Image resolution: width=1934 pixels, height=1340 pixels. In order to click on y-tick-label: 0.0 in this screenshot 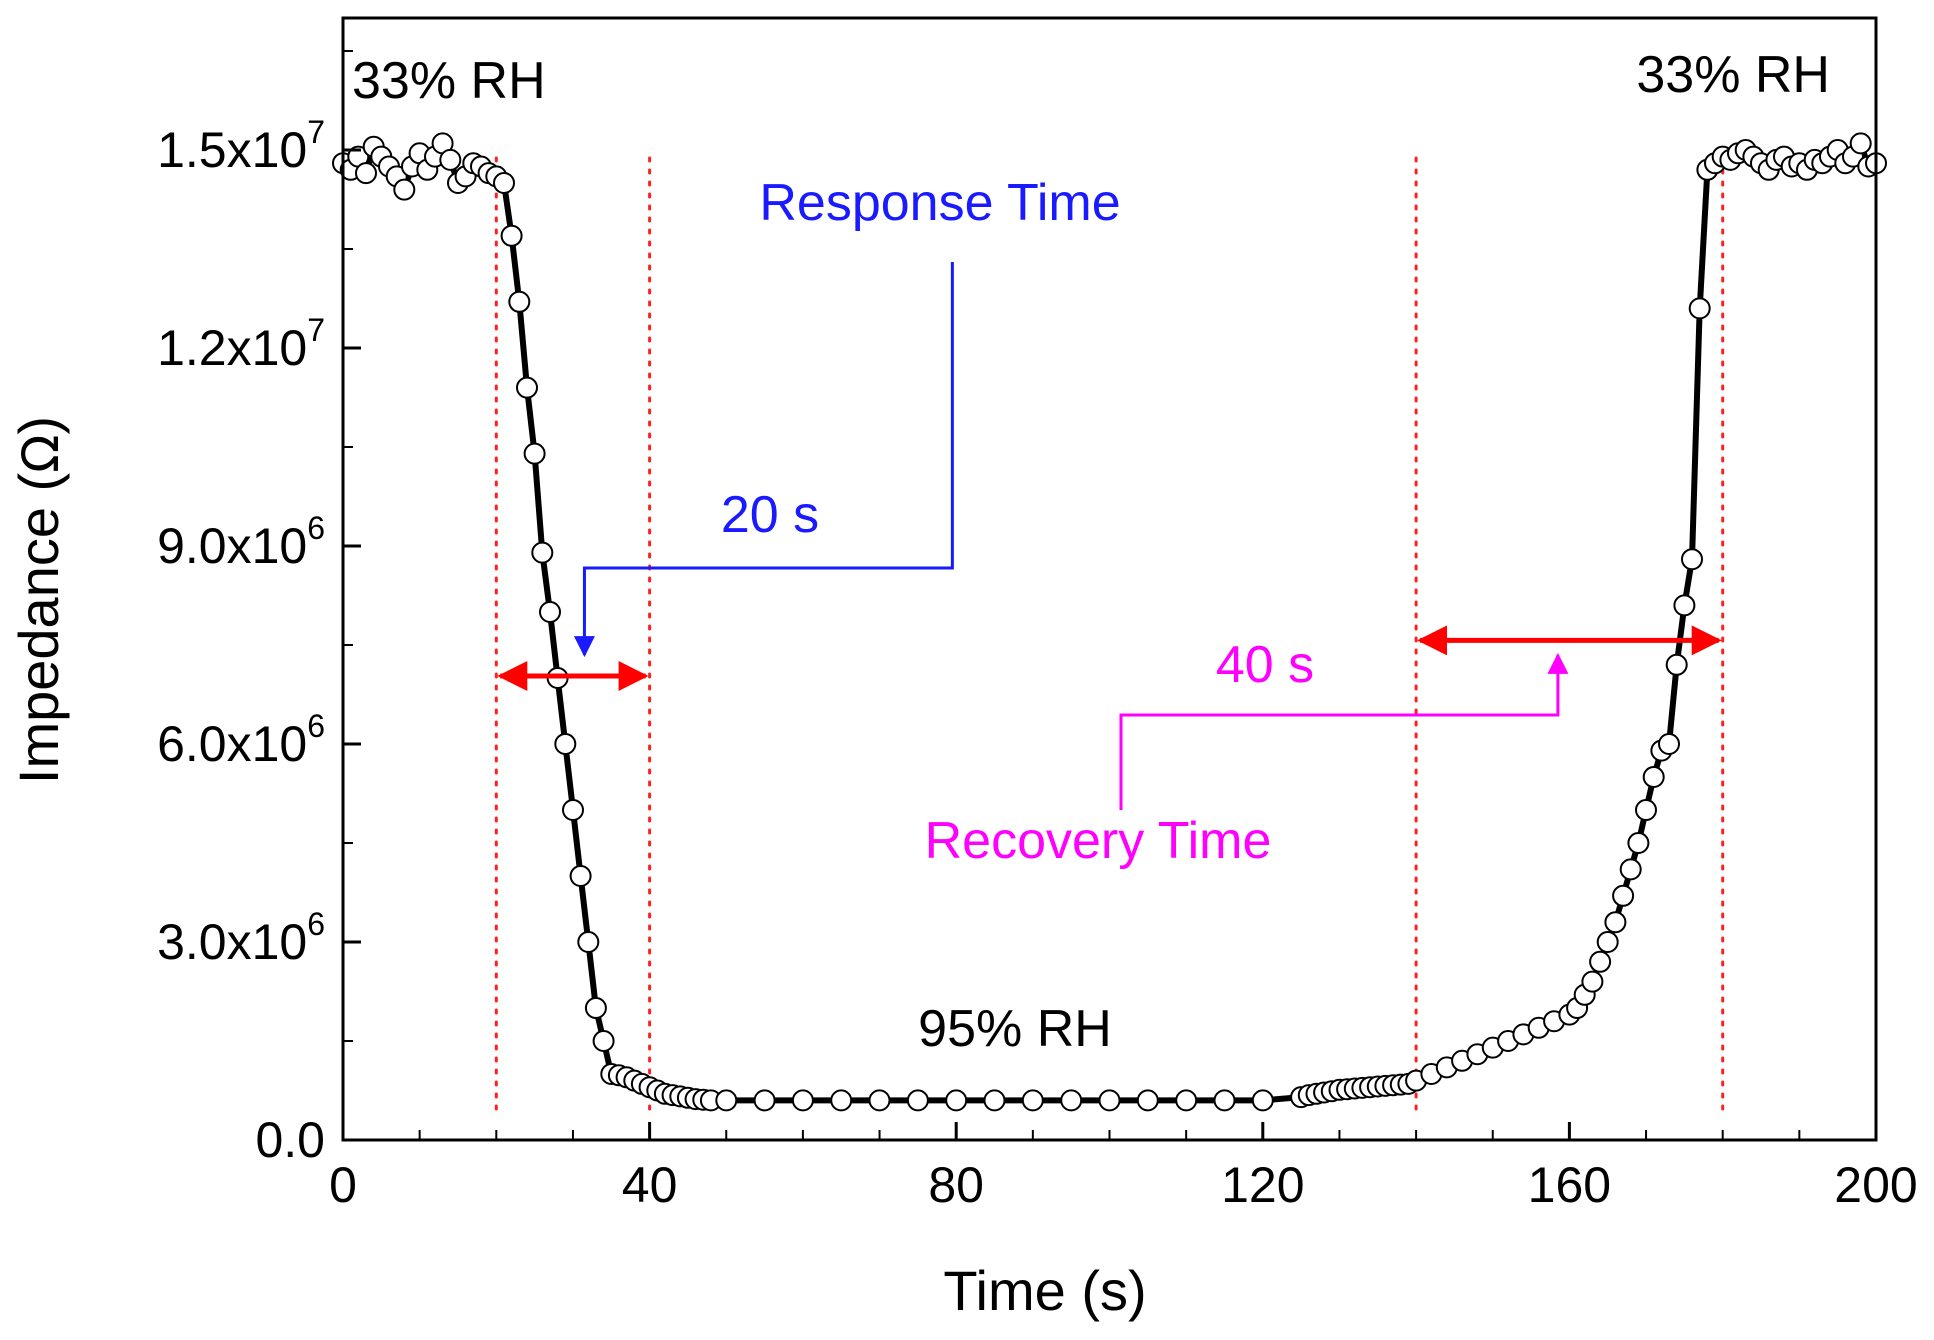, I will do `click(290, 1140)`.